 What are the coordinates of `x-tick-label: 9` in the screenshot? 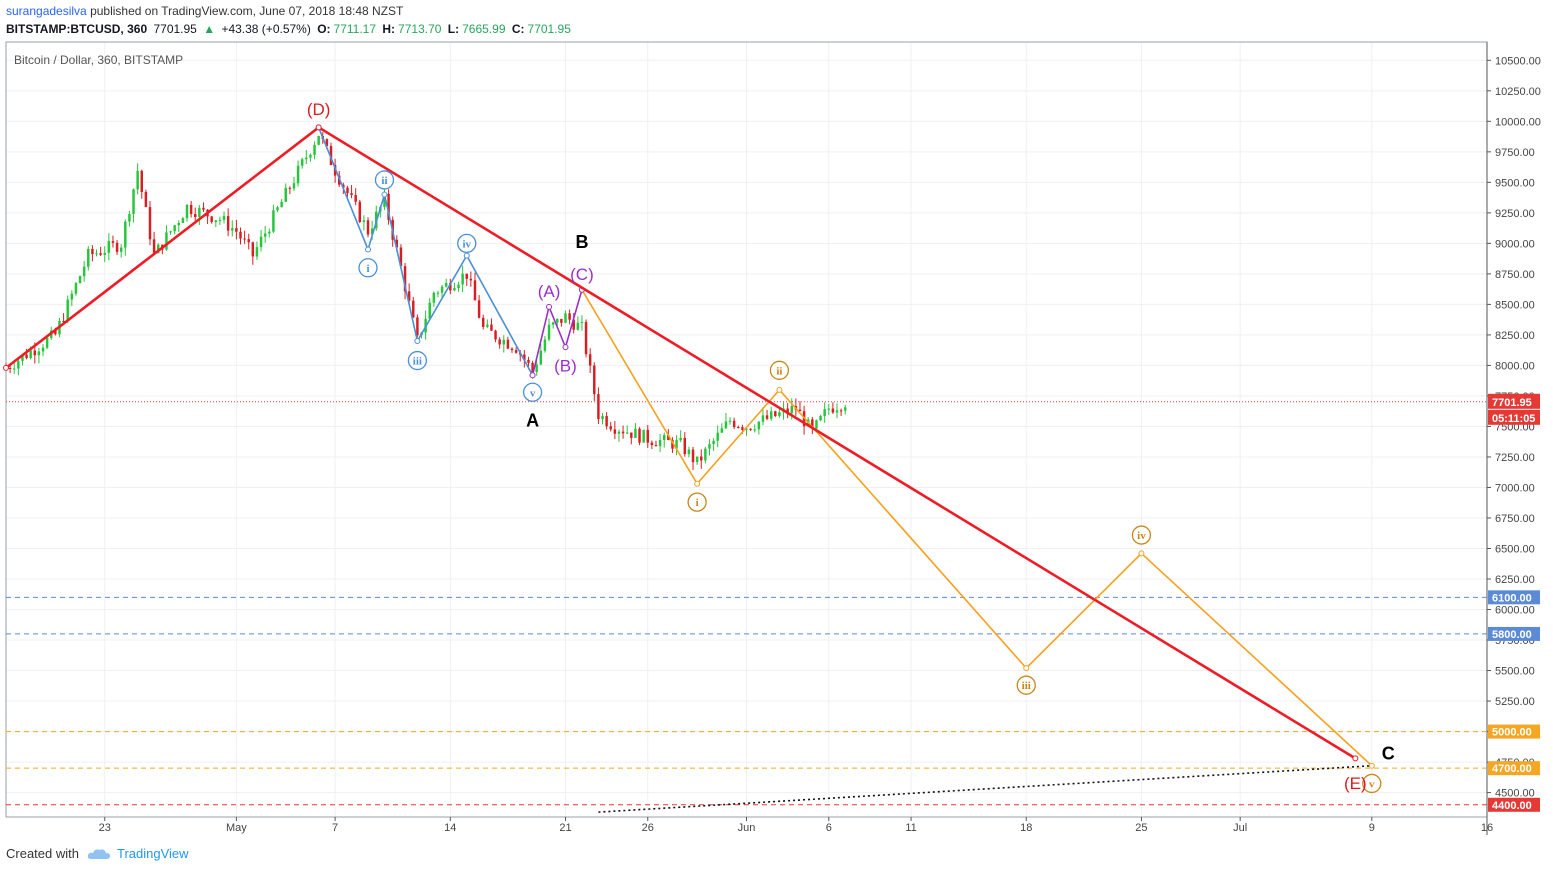 It's located at (1372, 828).